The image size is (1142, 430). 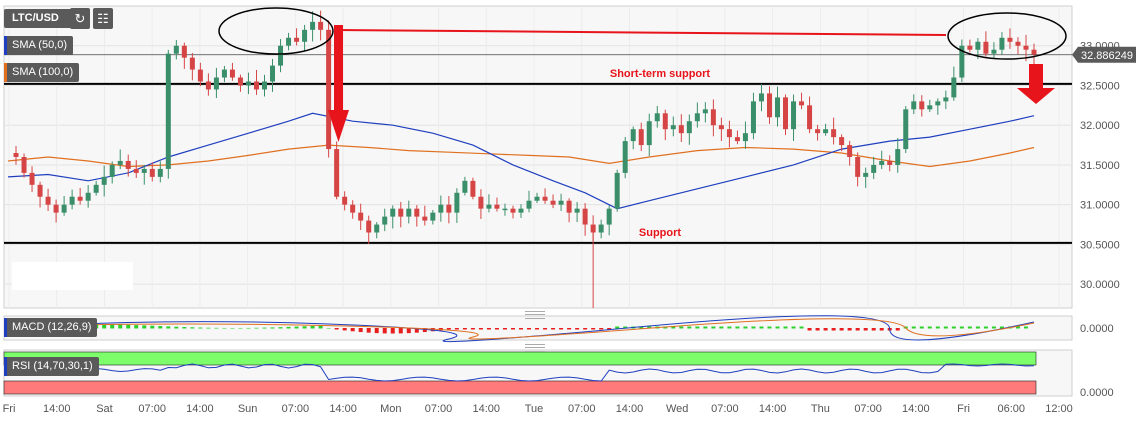 What do you see at coordinates (1100, 86) in the screenshot?
I see `price-tick-label: 32.5000` at bounding box center [1100, 86].